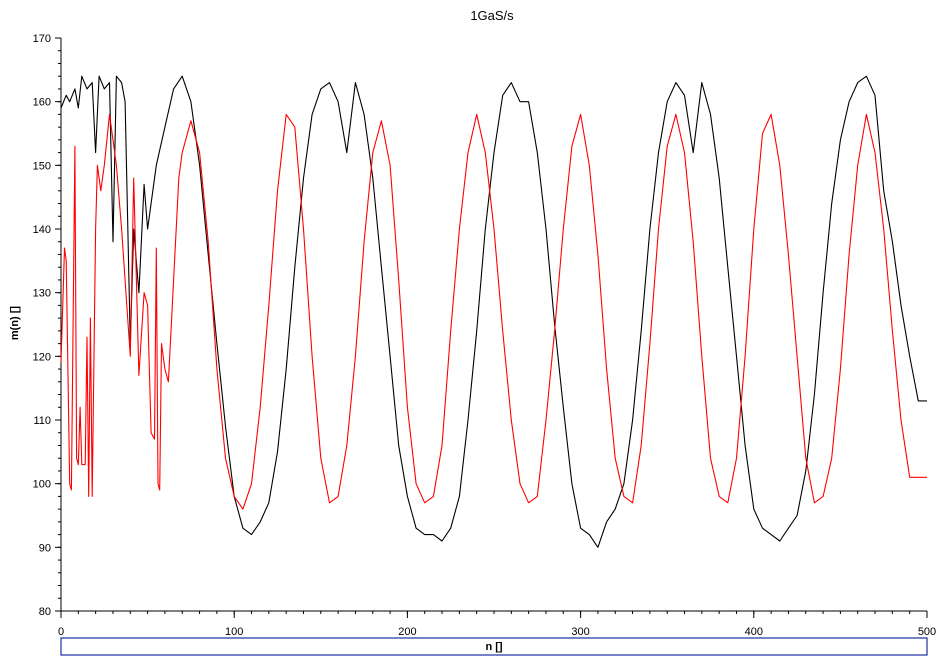 The image size is (944, 661). What do you see at coordinates (42, 294) in the screenshot?
I see `y-tick-label: 130` at bounding box center [42, 294].